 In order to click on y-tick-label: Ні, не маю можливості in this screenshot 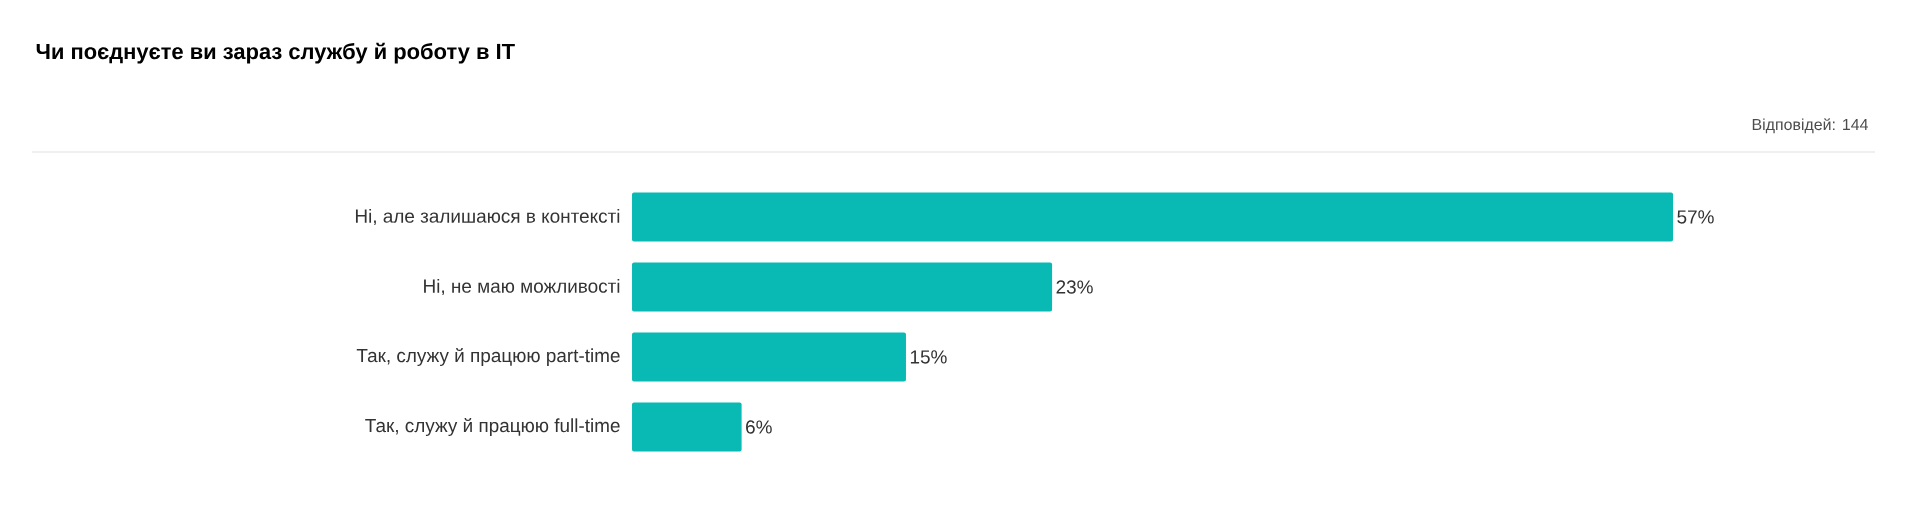, I will do `click(522, 287)`.